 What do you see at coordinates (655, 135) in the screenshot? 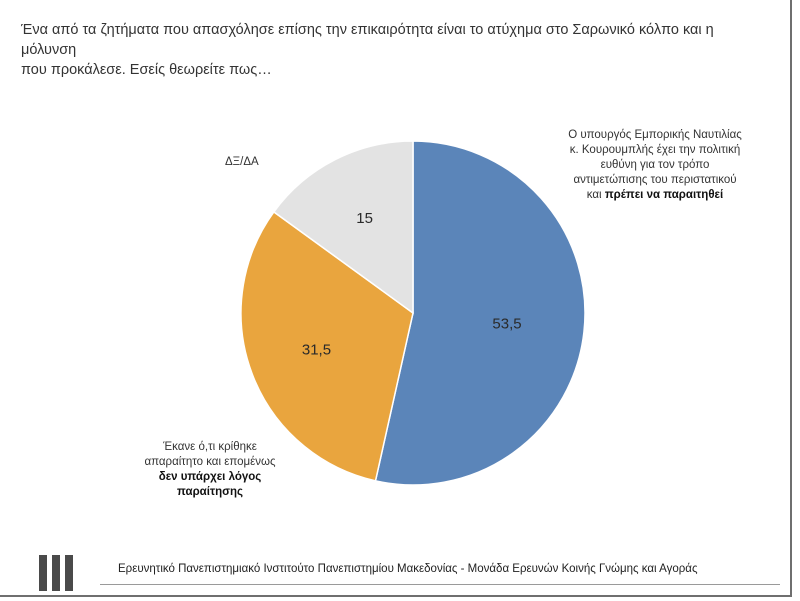
I see `annotation-resign-line-1: Ο υπουργός Εμπορικής Ναυτιλίας` at bounding box center [655, 135].